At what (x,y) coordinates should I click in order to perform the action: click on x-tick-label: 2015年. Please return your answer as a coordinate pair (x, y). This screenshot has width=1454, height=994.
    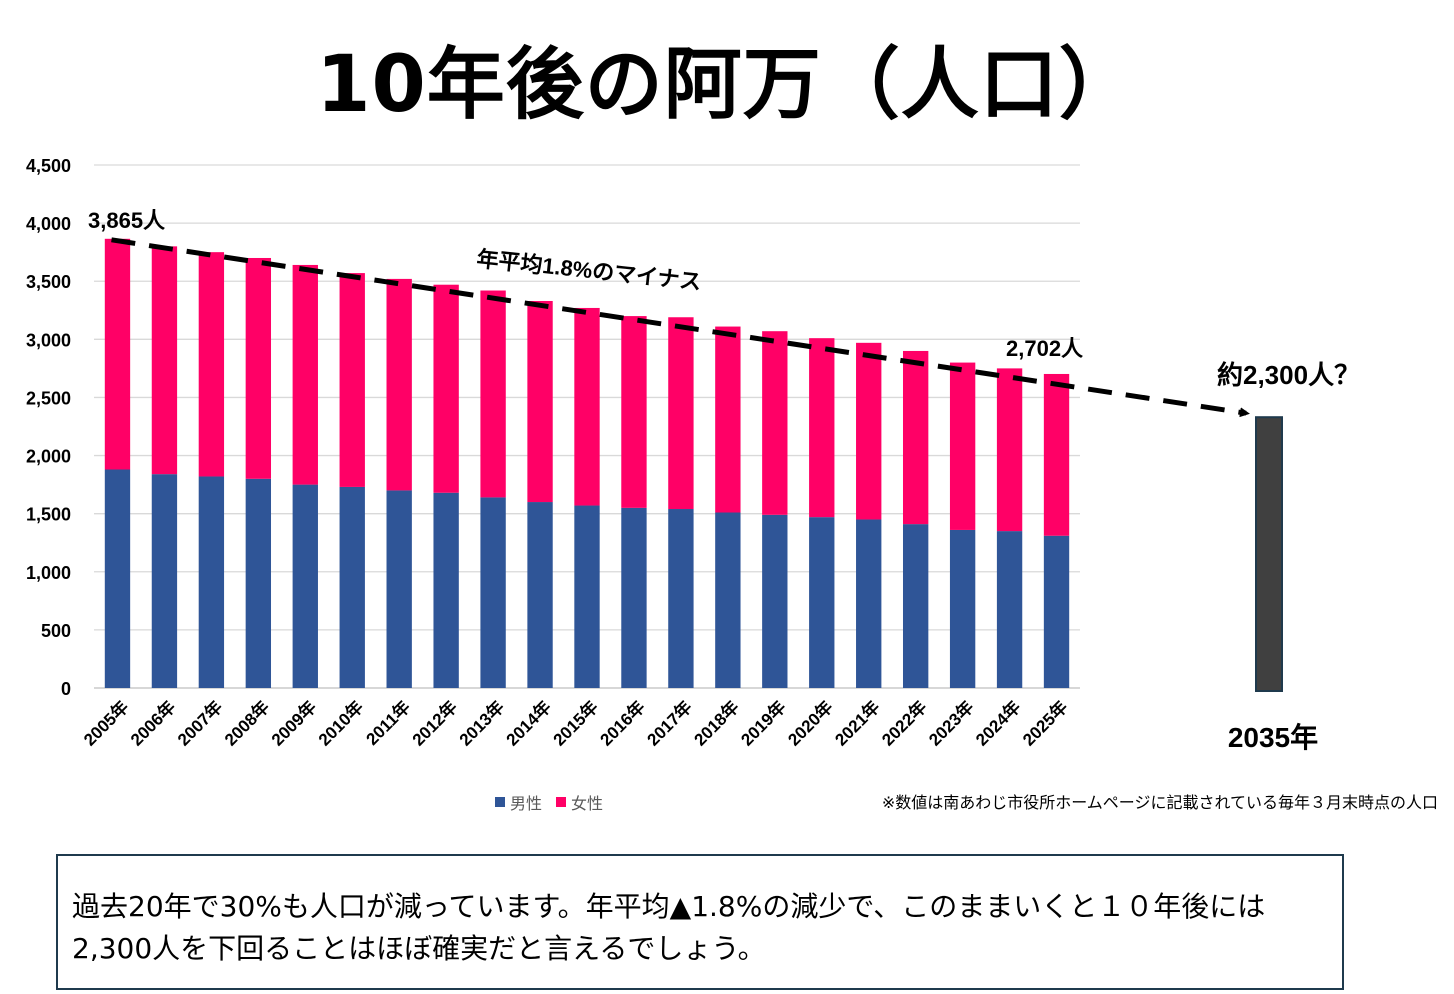
    Looking at the image, I should click on (575, 723).